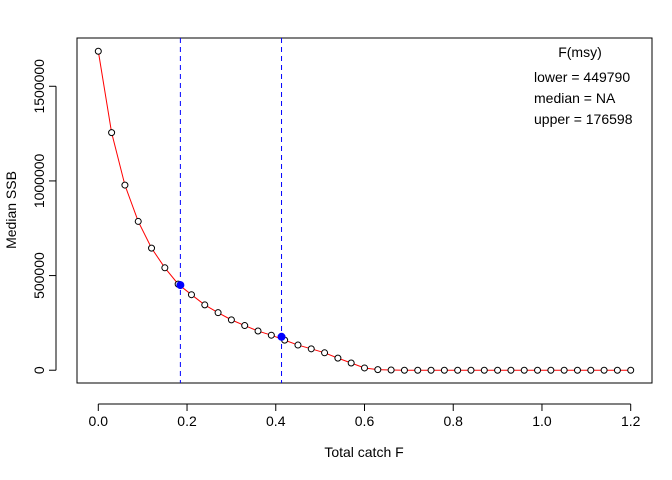 Image resolution: width=672 pixels, height=480 pixels. I want to click on x-axis-label: Total catch F, so click(363, 452).